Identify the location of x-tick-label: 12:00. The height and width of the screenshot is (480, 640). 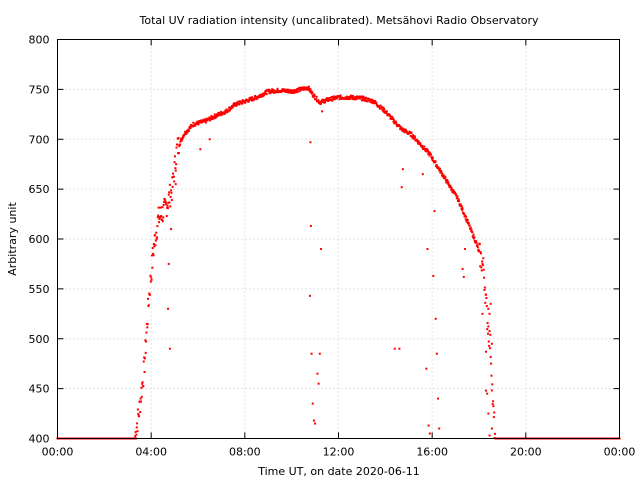
(339, 452).